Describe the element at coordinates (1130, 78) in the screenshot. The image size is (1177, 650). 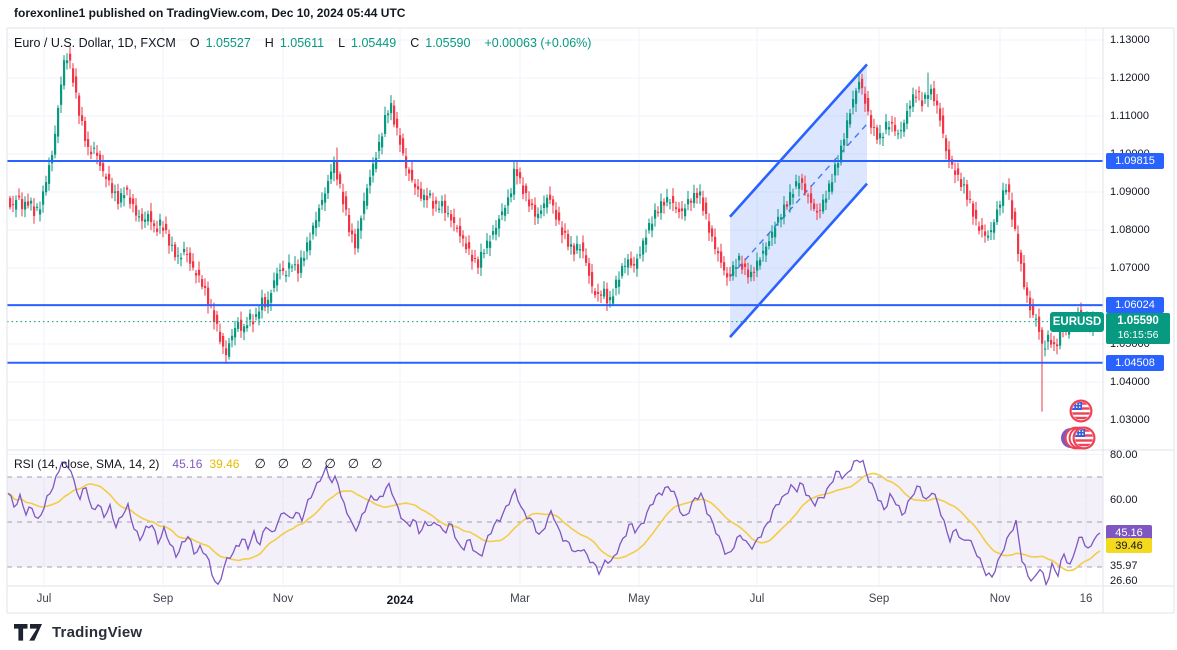
I see `price-axis-tick: 1.12000` at that location.